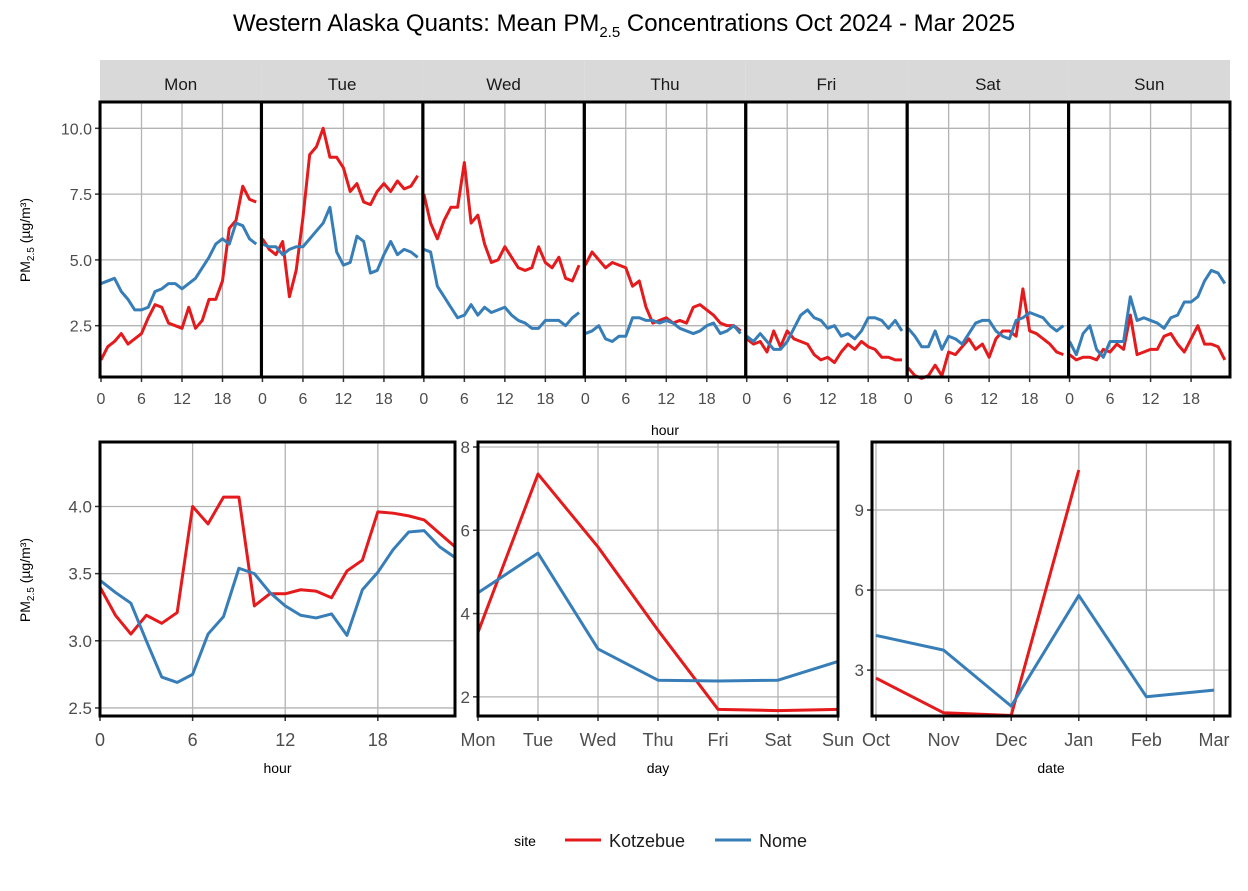  What do you see at coordinates (81, 195) in the screenshot?
I see `y-tick-label: 7.5` at bounding box center [81, 195].